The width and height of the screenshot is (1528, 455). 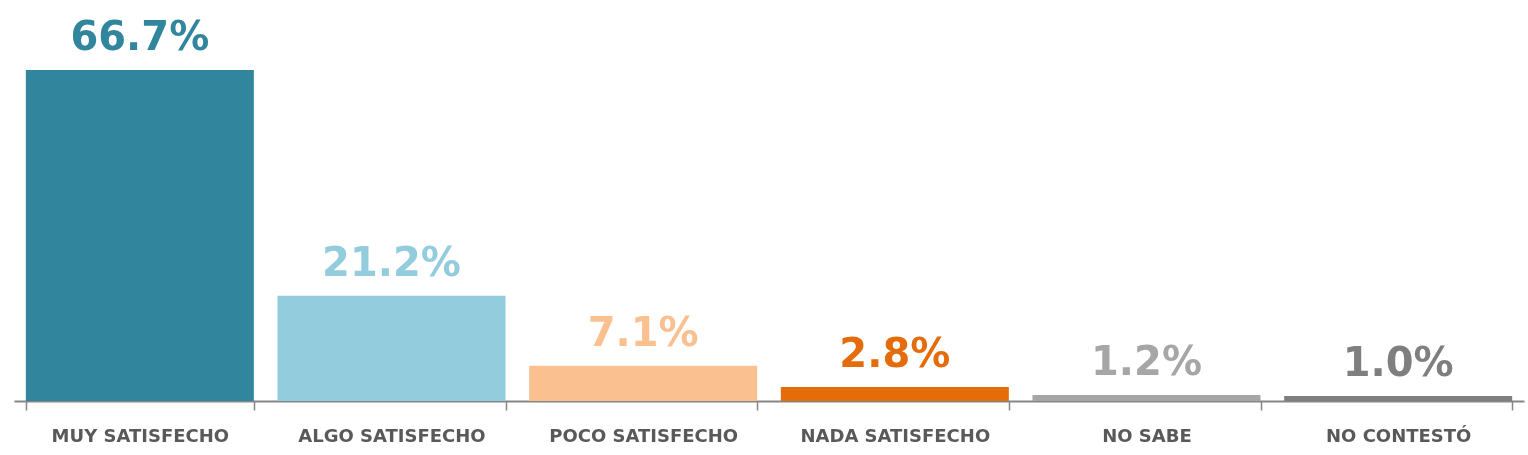 I want to click on data-label: 21.2%, so click(x=391, y=261).